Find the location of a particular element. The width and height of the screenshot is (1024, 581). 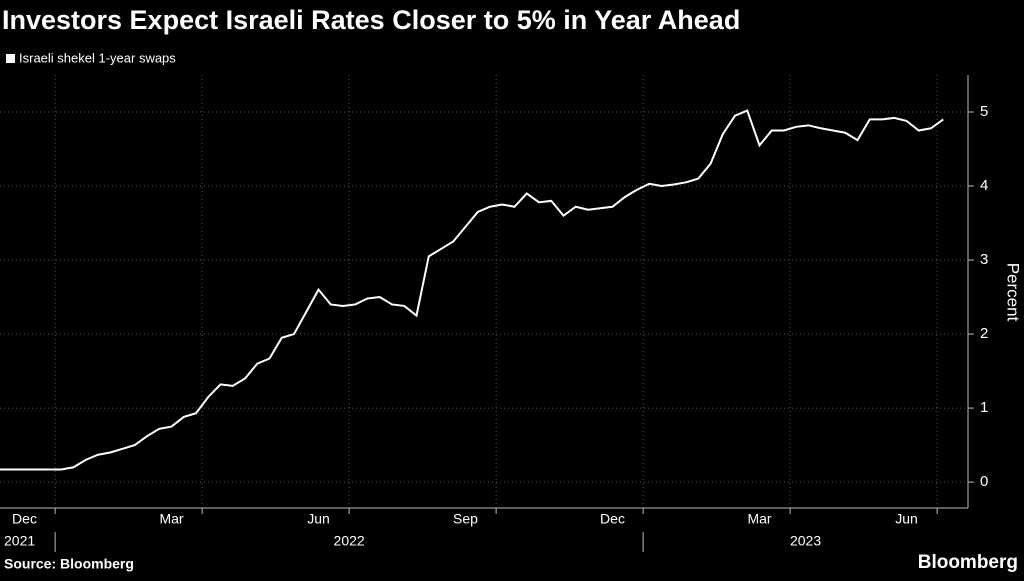

legend-label: Israeli shekel 1-year swaps is located at coordinates (97, 57).